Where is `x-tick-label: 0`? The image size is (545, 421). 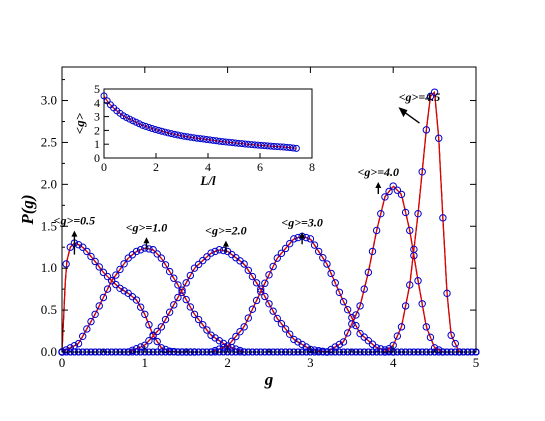 x-tick-label: 0 is located at coordinates (62, 362).